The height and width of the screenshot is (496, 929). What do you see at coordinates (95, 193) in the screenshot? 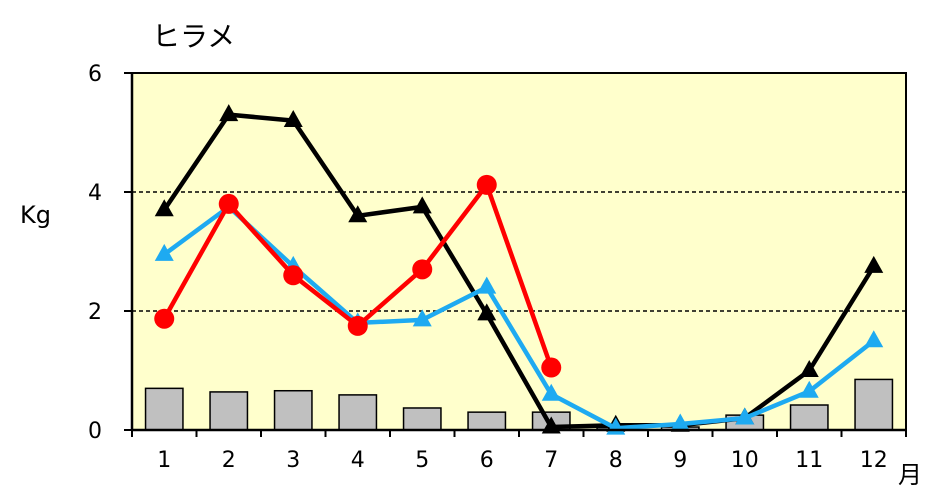
I see `y-tick-label-4: 4` at bounding box center [95, 193].